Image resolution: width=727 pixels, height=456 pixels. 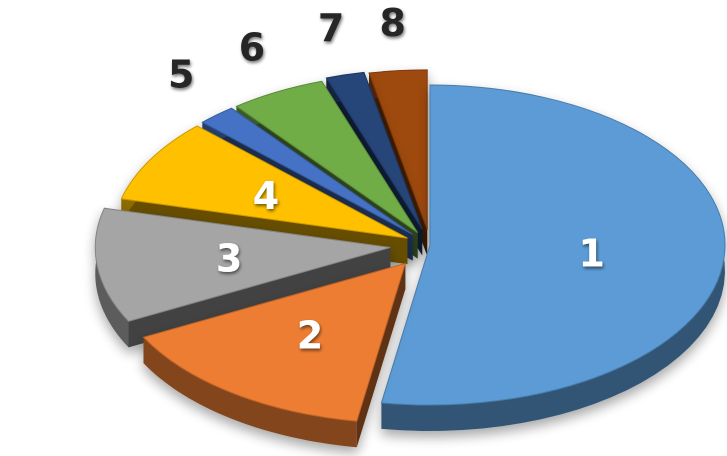 I want to click on slice-label-5: 5, so click(x=181, y=74).